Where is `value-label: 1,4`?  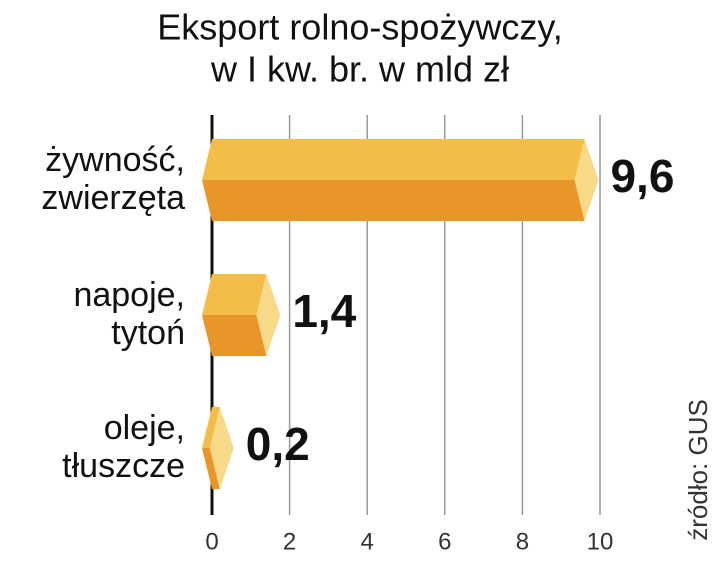 value-label: 1,4 is located at coordinates (324, 311).